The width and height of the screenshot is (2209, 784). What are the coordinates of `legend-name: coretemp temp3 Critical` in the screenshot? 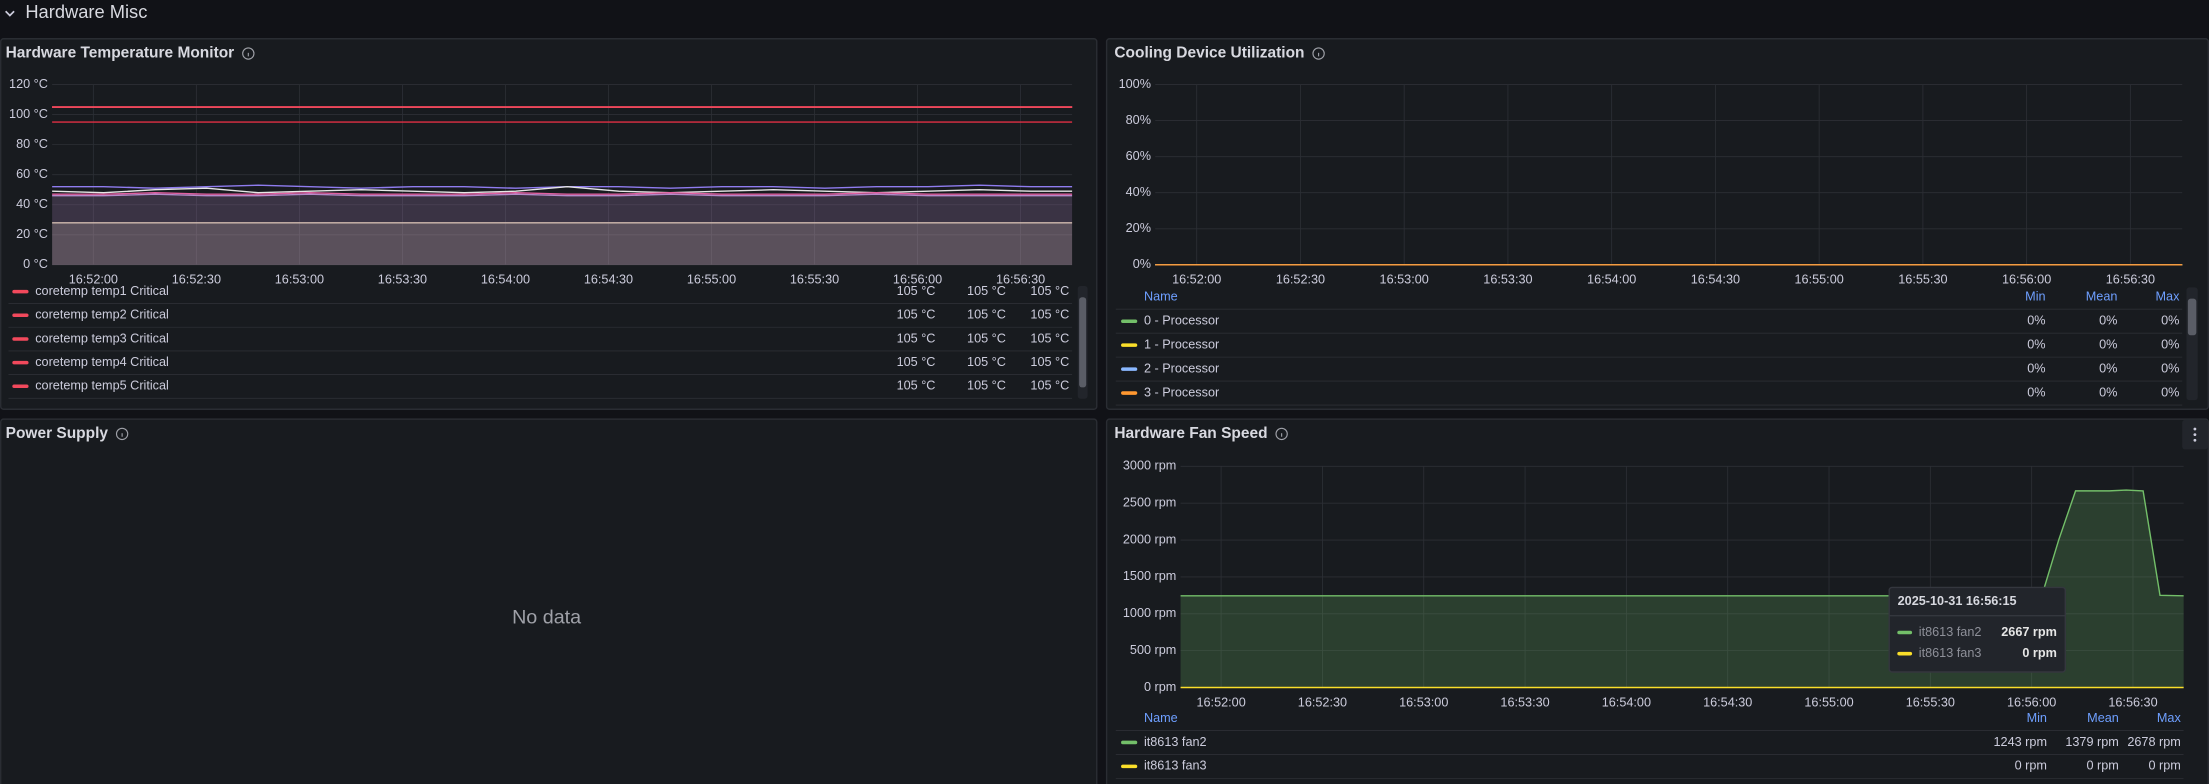 It's located at (102, 338).